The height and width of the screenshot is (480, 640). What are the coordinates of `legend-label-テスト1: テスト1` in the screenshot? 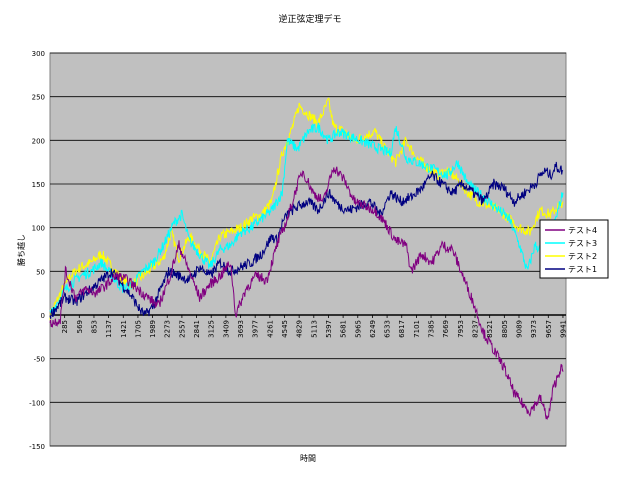 It's located at (582, 269).